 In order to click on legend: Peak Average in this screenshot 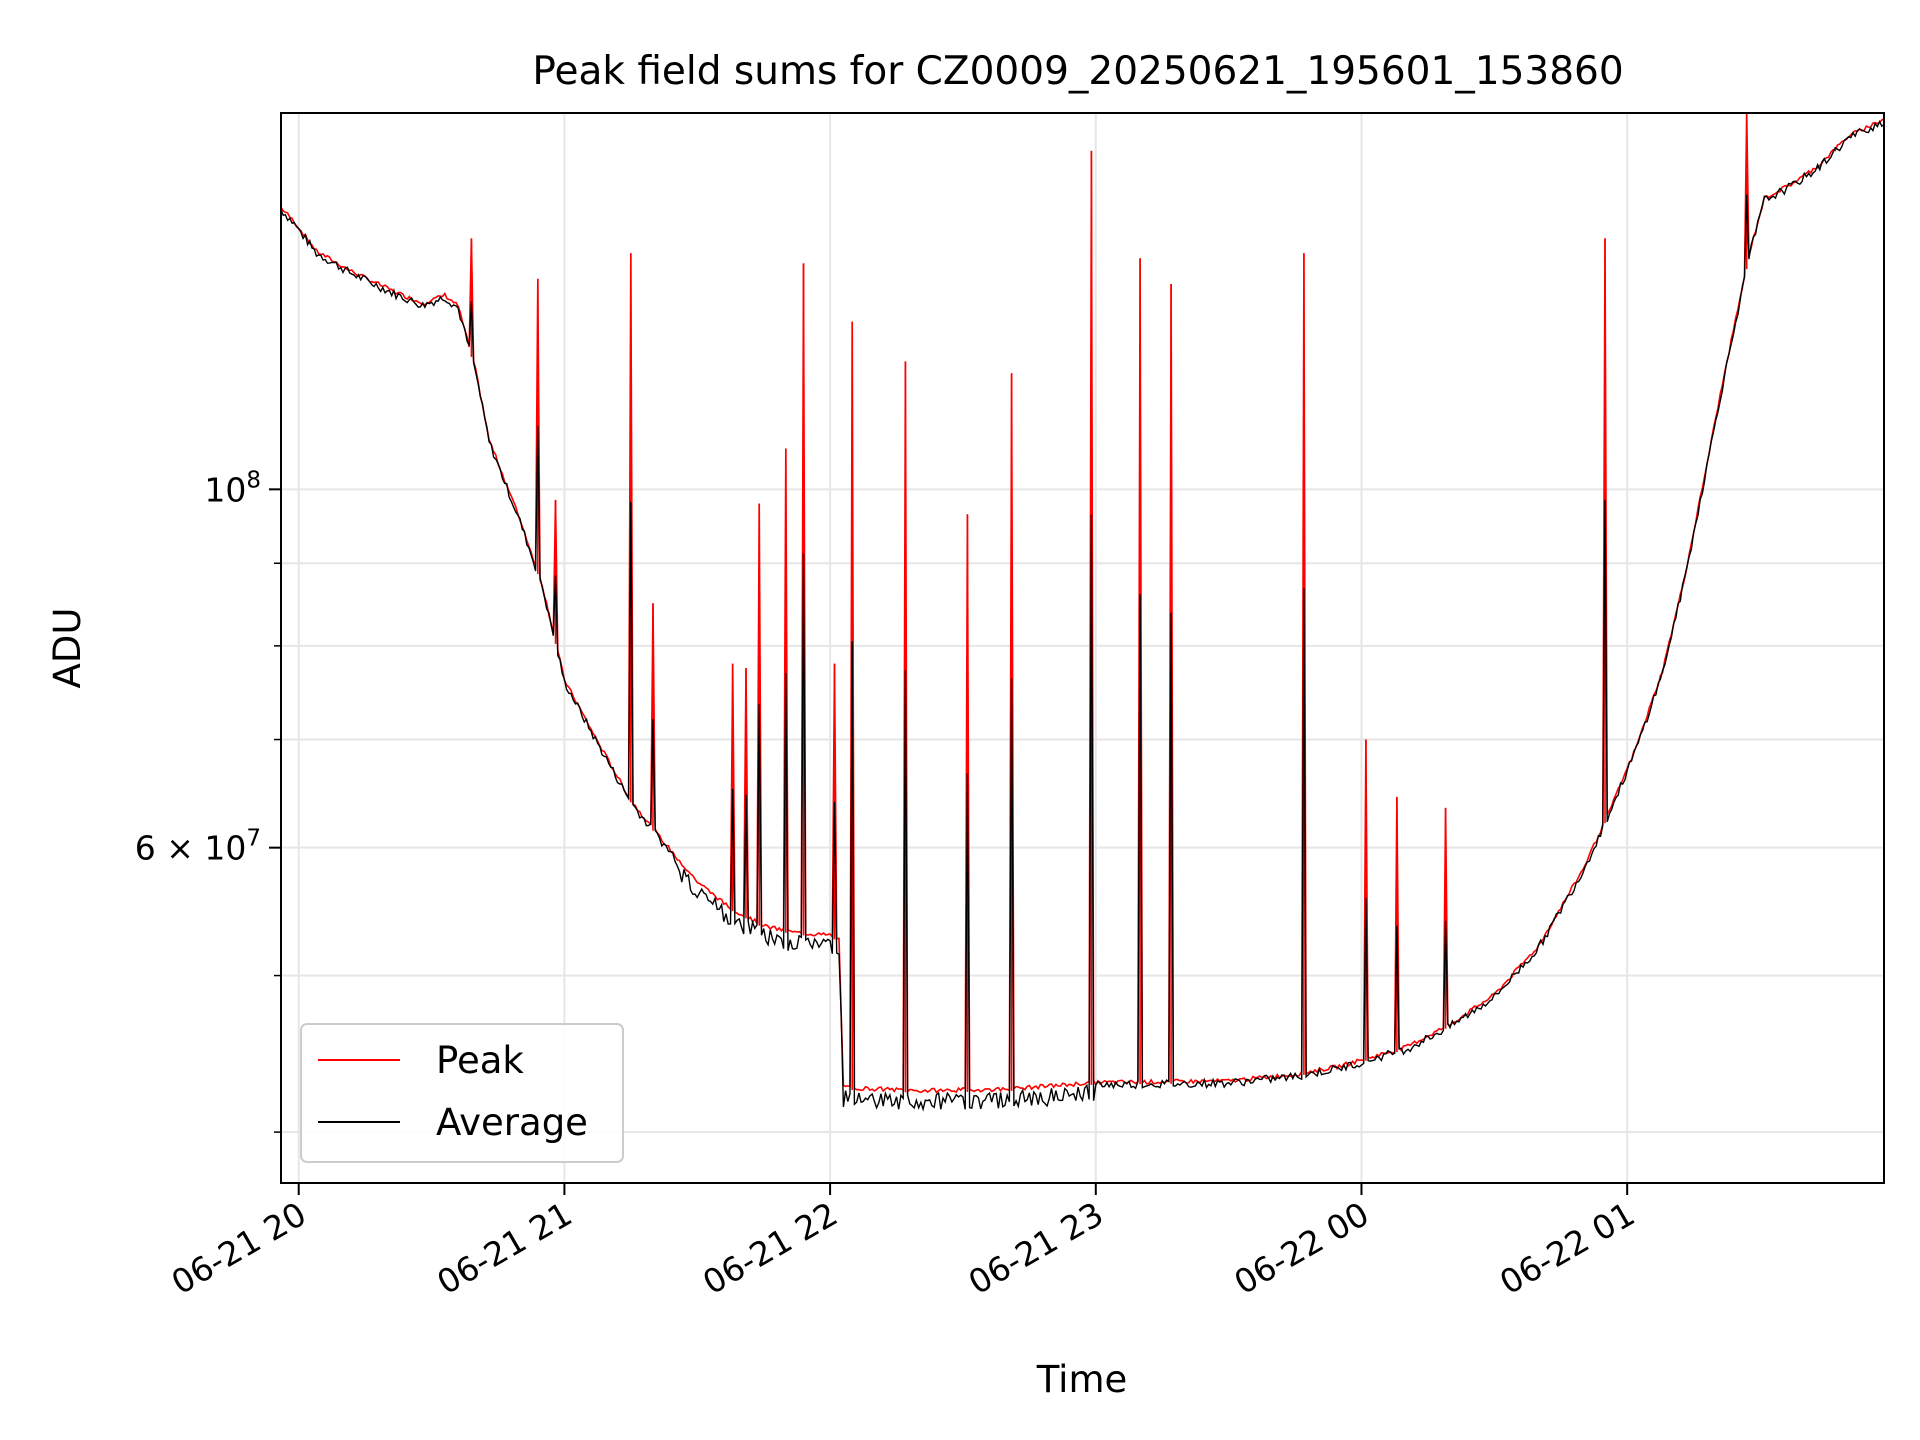, I will do `click(462, 1093)`.